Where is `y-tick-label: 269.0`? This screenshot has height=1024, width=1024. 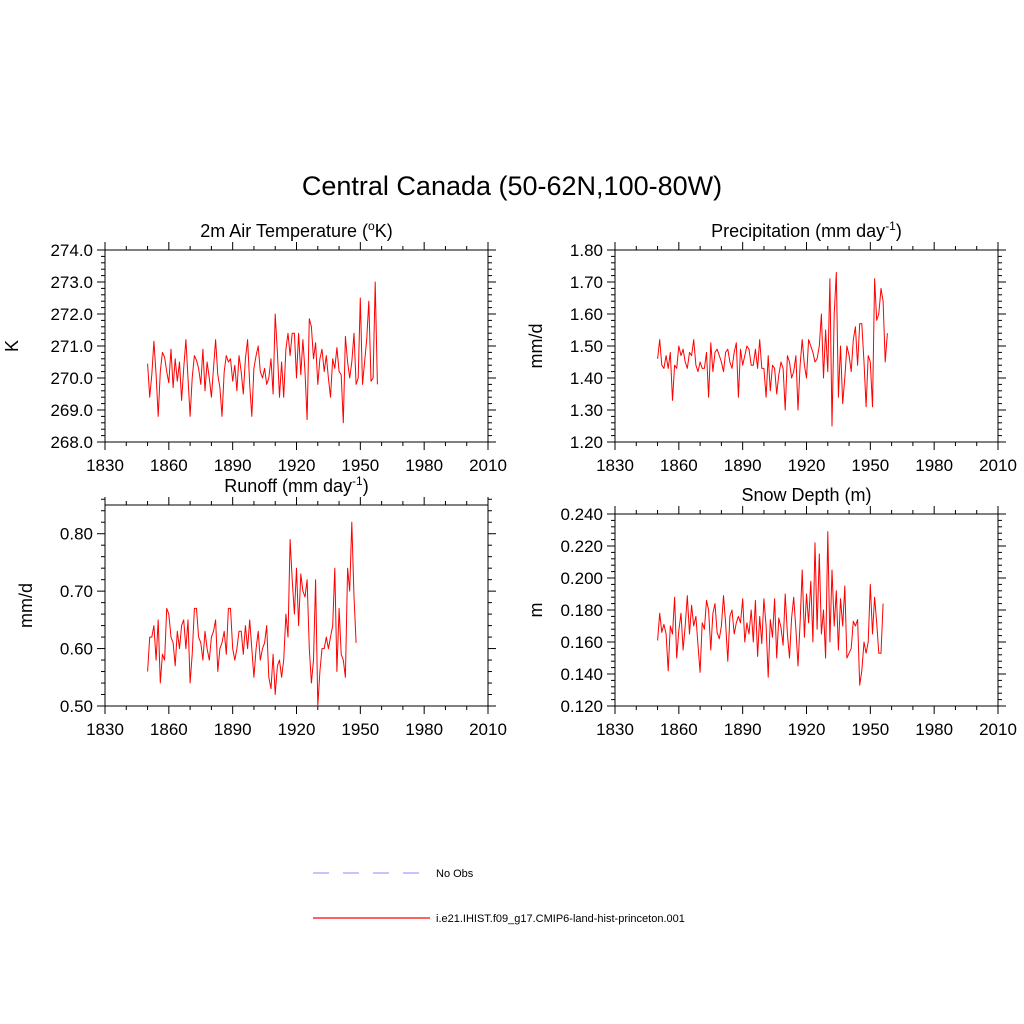 y-tick-label: 269.0 is located at coordinates (71, 410).